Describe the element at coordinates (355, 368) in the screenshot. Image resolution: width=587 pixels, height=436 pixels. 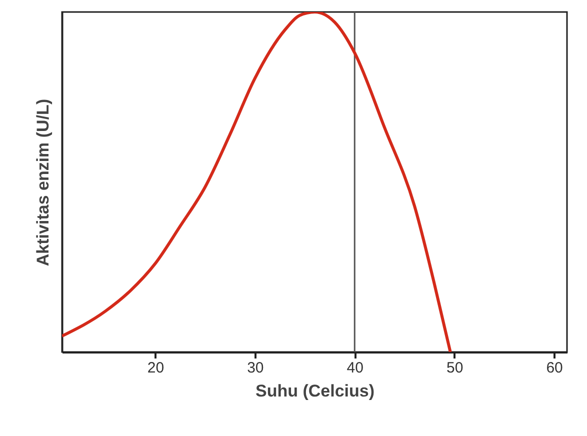
I see `x-tick-label: 40` at that location.